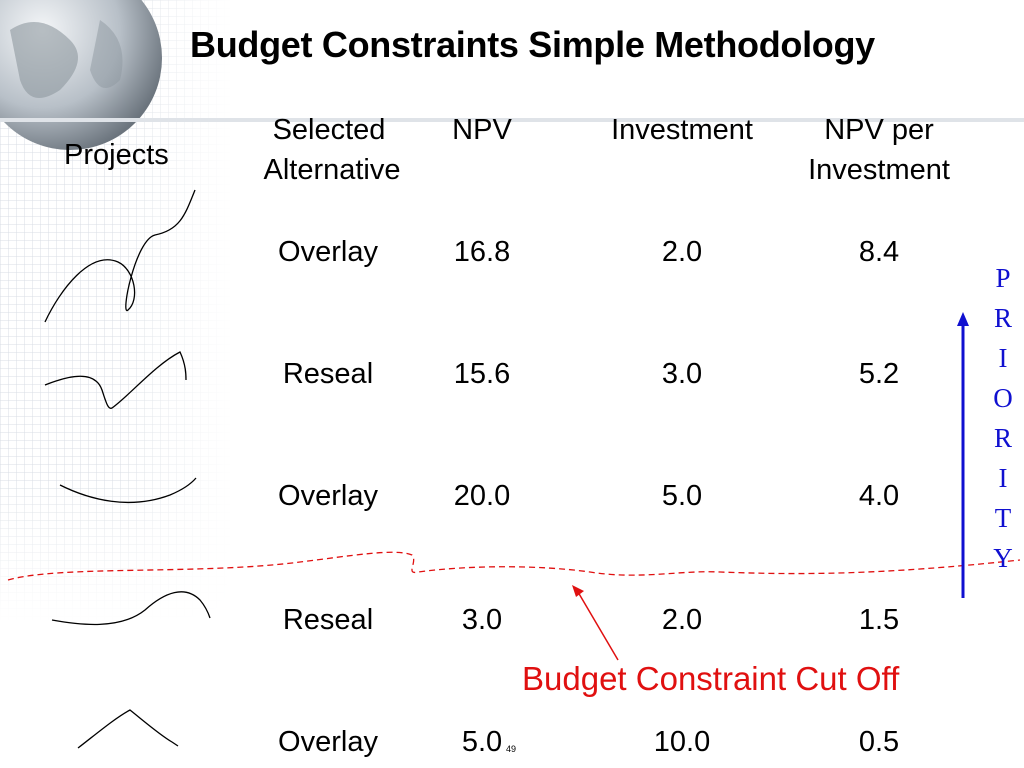 The height and width of the screenshot is (768, 1024). Describe the element at coordinates (482, 130) in the screenshot. I see `header-npv: NPV` at that location.